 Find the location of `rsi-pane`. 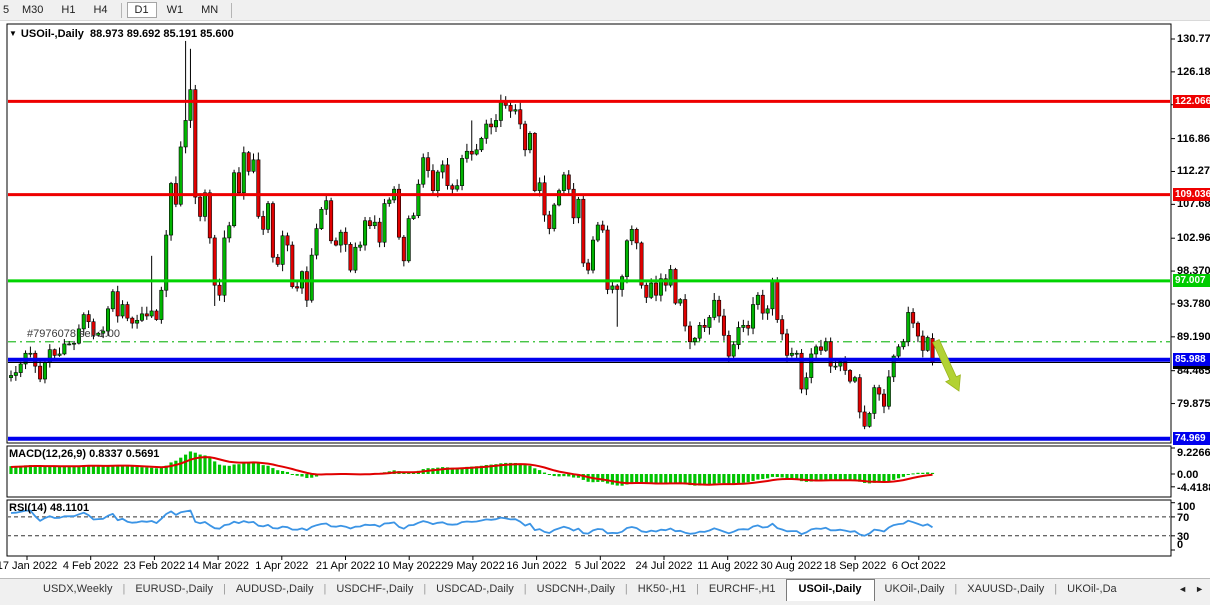

rsi-pane is located at coordinates (589, 528).